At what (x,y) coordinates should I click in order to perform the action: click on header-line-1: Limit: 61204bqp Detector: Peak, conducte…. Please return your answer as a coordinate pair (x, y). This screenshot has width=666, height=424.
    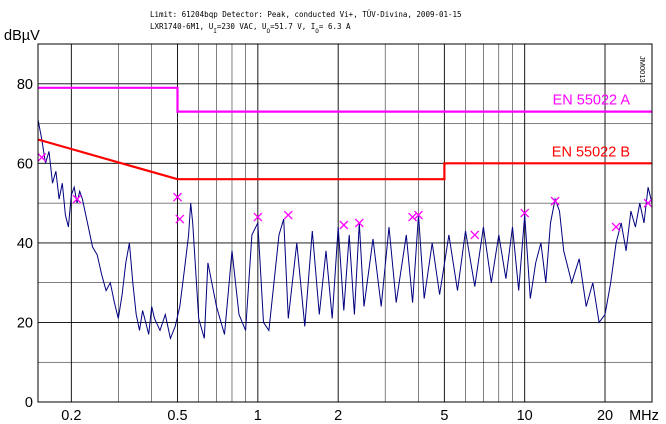
    Looking at the image, I should click on (306, 14).